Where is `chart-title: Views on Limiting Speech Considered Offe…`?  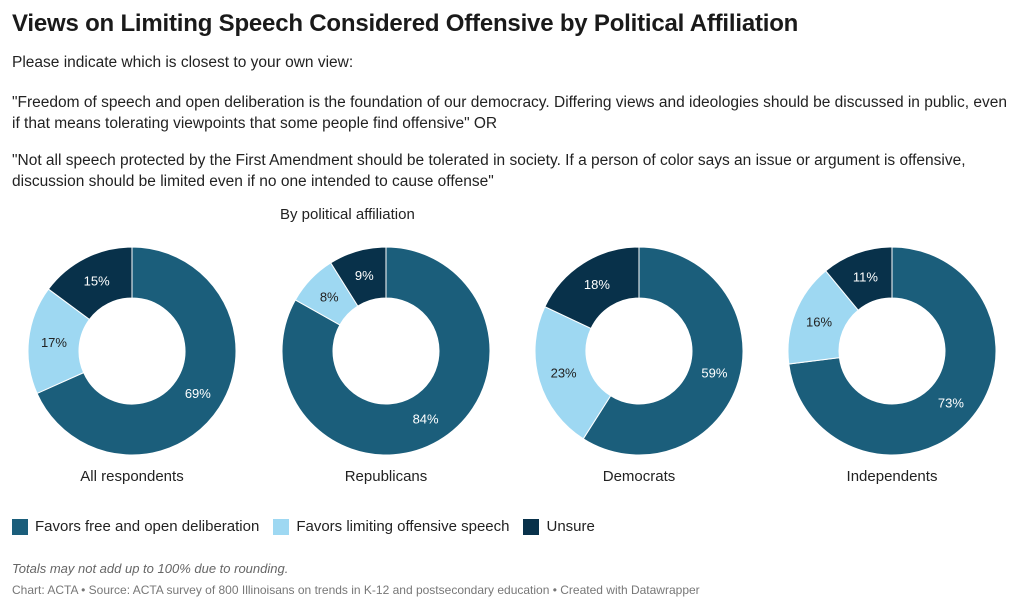 chart-title: Views on Limiting Speech Considered Offe… is located at coordinates (405, 23).